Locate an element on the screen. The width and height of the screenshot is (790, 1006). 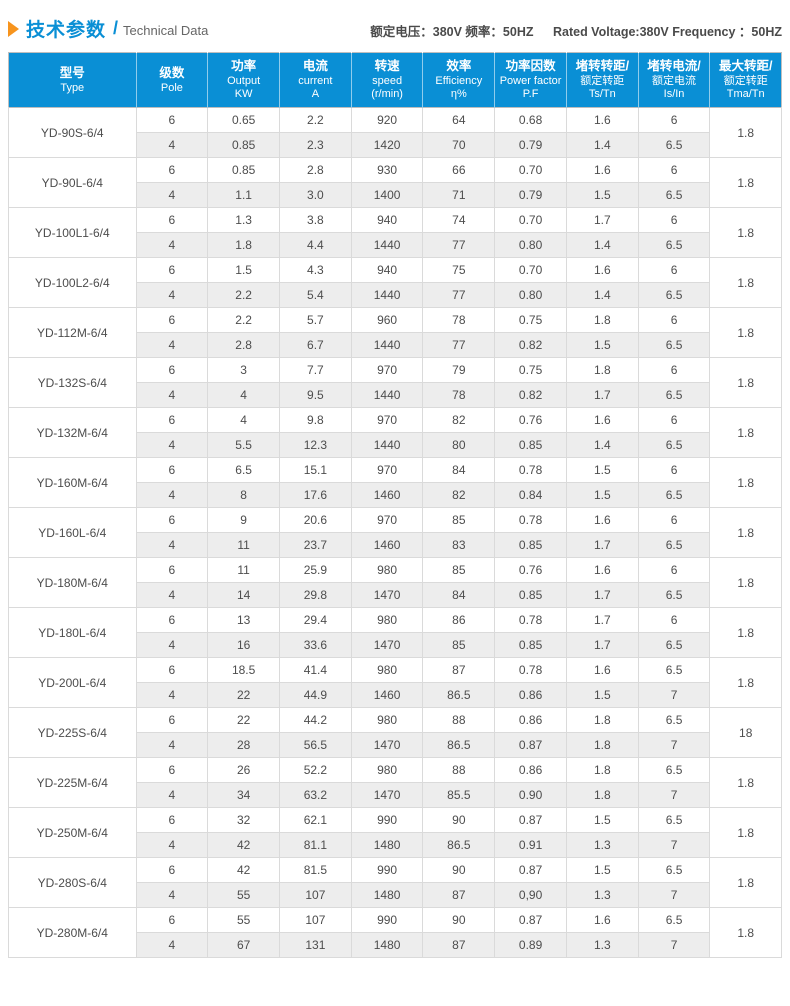
table-row: YD-160M-6/4 6 6.5 15.1 970 84 0.78 1.5 6 1.8 is located at coordinates (395, 482).